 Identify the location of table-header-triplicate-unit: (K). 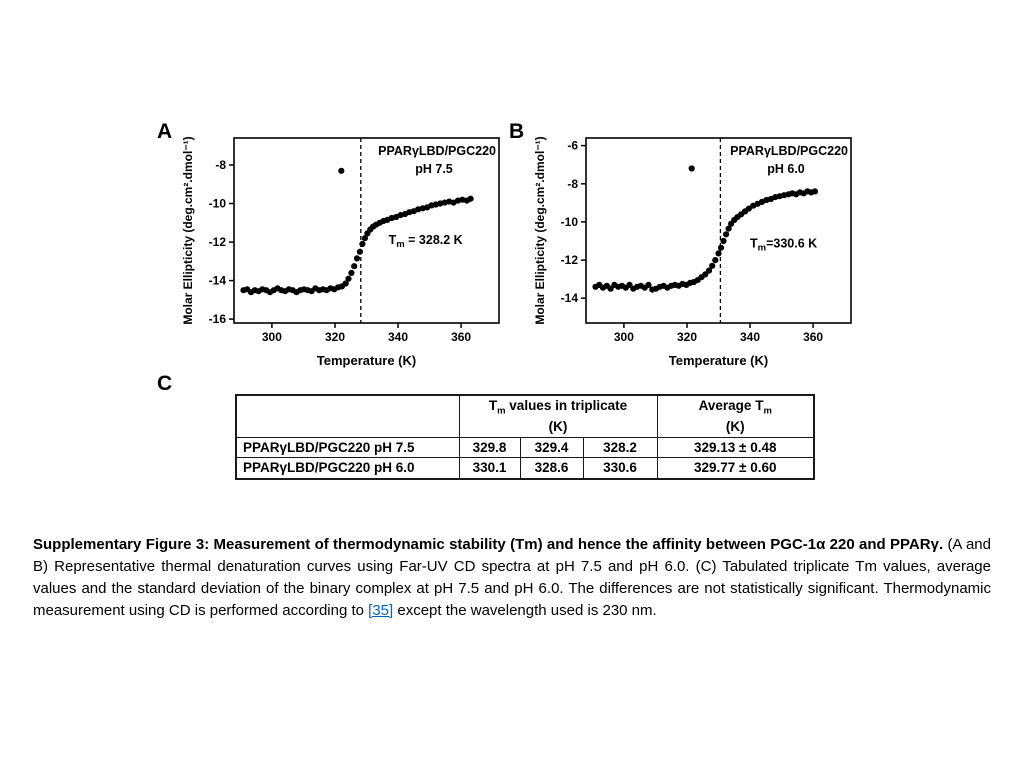
(558, 426).